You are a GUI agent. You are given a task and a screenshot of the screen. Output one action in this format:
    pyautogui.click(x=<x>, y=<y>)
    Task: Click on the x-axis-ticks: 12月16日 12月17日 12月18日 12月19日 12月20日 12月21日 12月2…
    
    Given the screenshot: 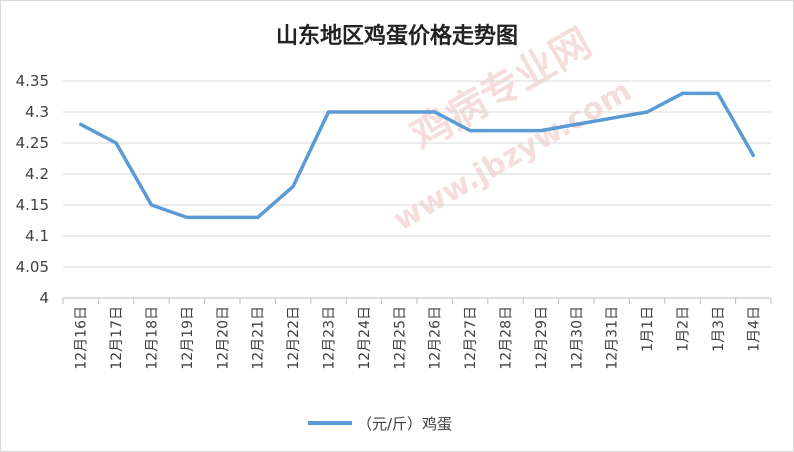 What is the action you would take?
    pyautogui.click(x=417, y=334)
    